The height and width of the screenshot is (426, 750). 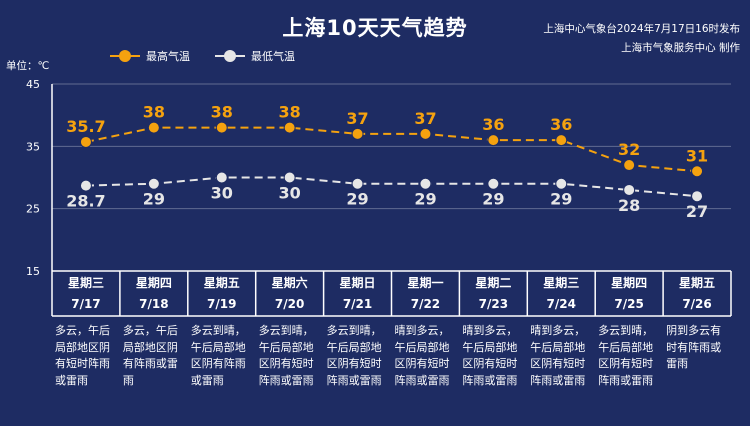 I want to click on high-temp-label: 31, so click(x=697, y=155).